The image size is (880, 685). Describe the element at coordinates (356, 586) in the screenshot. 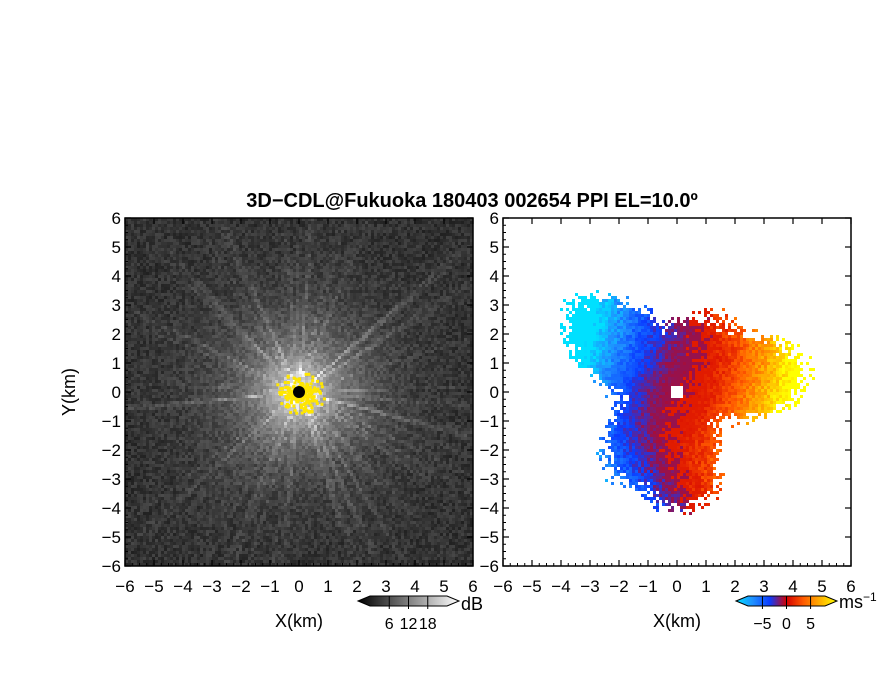

I see `x-tick-label: 2` at that location.